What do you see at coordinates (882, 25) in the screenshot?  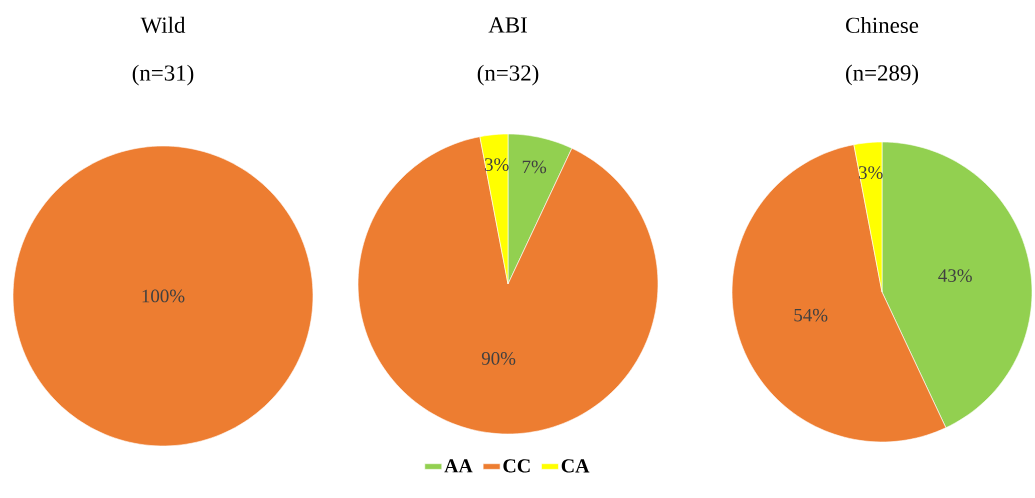 I see `chart-title: Chinese` at bounding box center [882, 25].